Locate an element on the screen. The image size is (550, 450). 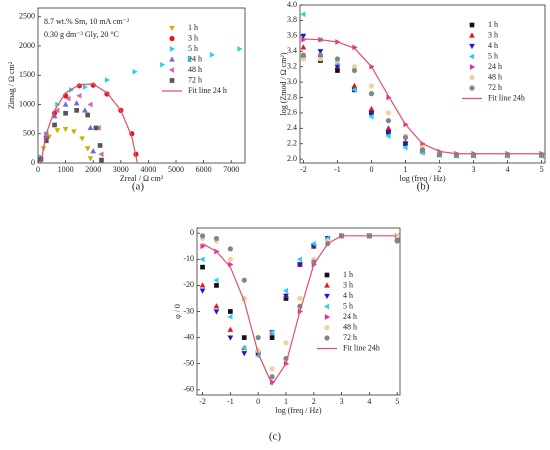
legend-label: 24 h is located at coordinates (350, 316).